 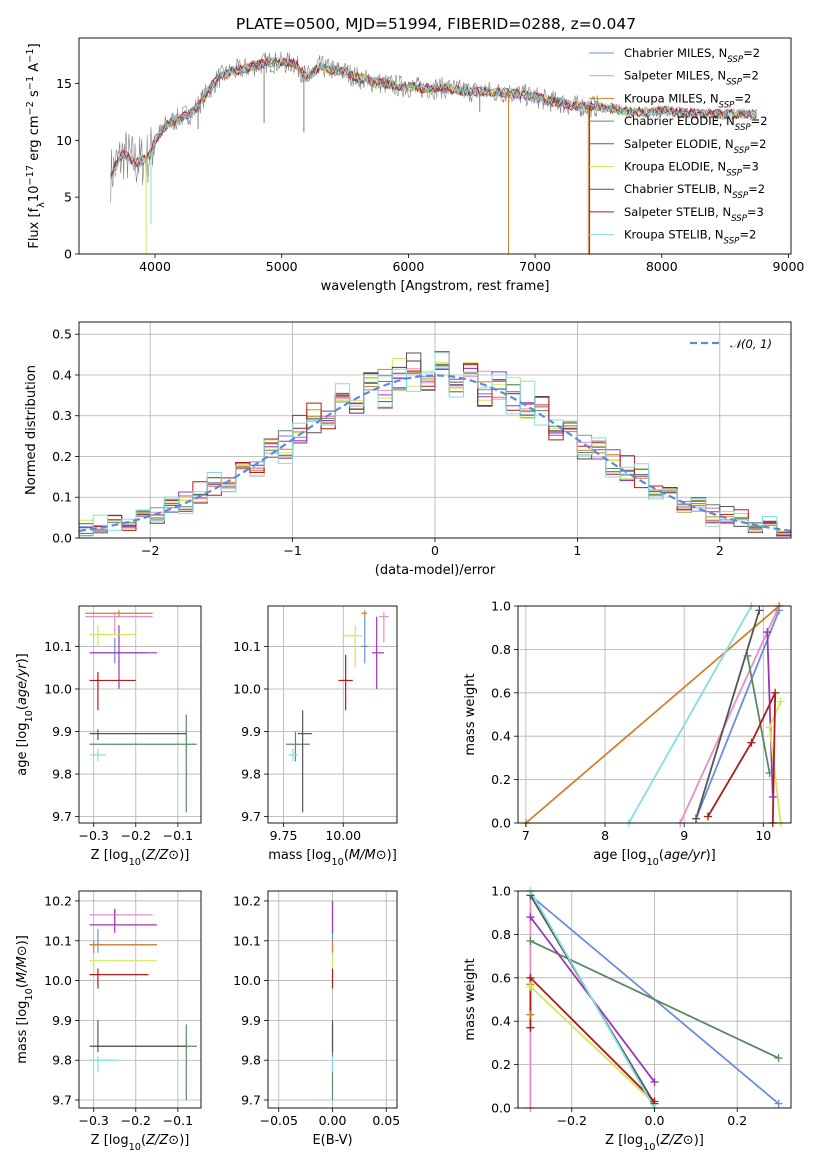 What do you see at coordinates (62, 334) in the screenshot?
I see `y-tick-label: 0.5` at bounding box center [62, 334].